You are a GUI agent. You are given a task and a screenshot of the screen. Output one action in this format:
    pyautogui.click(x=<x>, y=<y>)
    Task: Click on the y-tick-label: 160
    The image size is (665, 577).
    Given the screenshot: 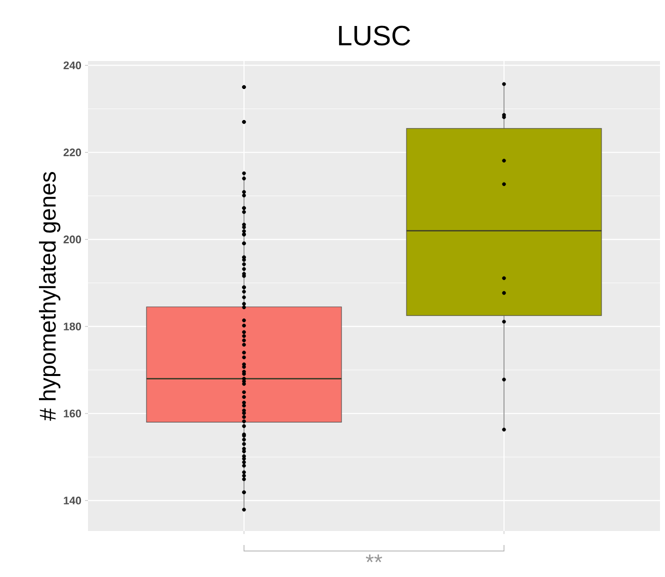 What is the action you would take?
    pyautogui.click(x=73, y=414)
    